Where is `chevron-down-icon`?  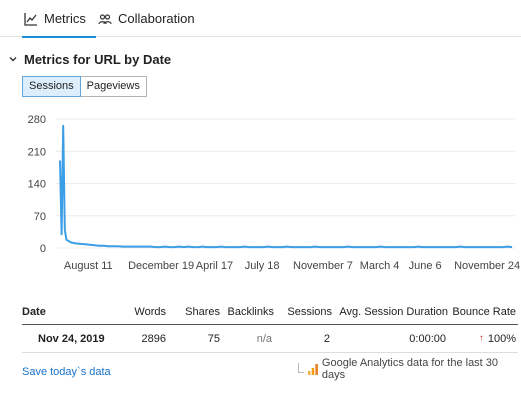
chevron-down-icon is located at coordinates (13, 59).